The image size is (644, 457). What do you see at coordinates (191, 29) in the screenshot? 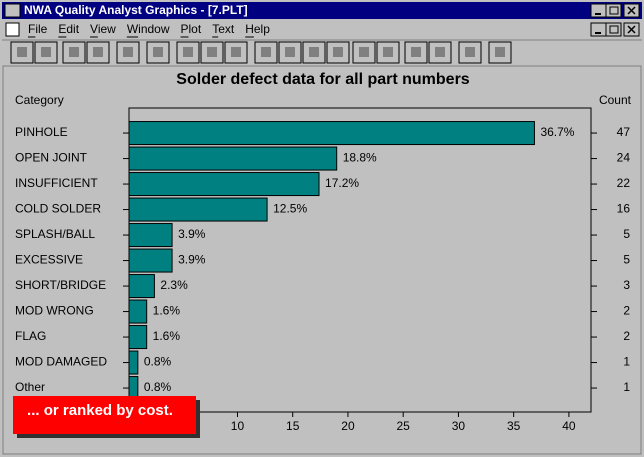
I see `menu-item: Plot` at bounding box center [191, 29].